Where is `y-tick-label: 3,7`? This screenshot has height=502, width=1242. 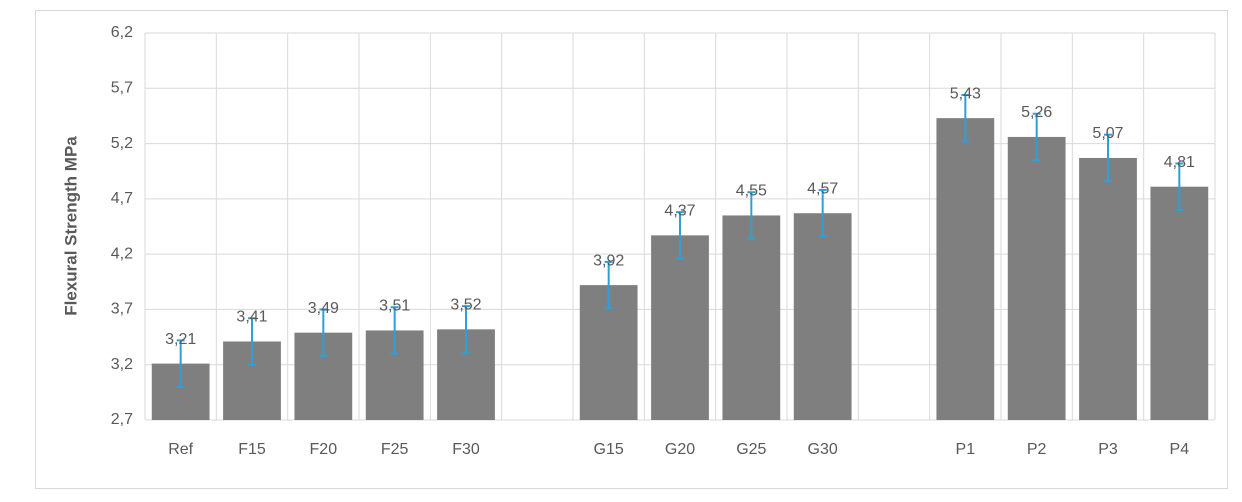 y-tick-label: 3,7 is located at coordinates (122, 309).